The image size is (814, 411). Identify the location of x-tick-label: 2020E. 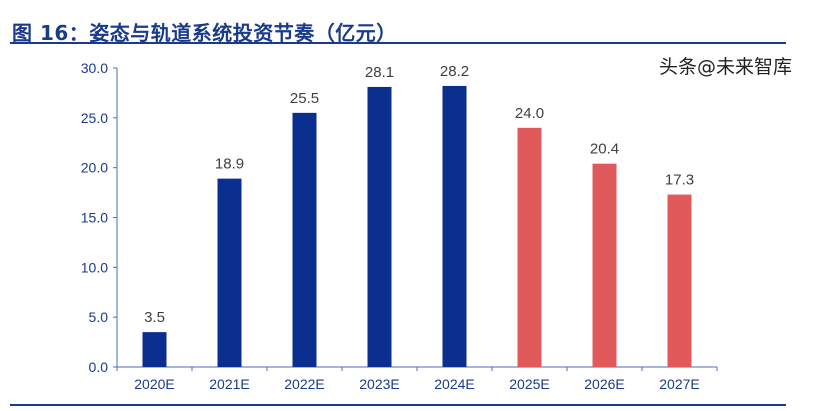
(154, 384).